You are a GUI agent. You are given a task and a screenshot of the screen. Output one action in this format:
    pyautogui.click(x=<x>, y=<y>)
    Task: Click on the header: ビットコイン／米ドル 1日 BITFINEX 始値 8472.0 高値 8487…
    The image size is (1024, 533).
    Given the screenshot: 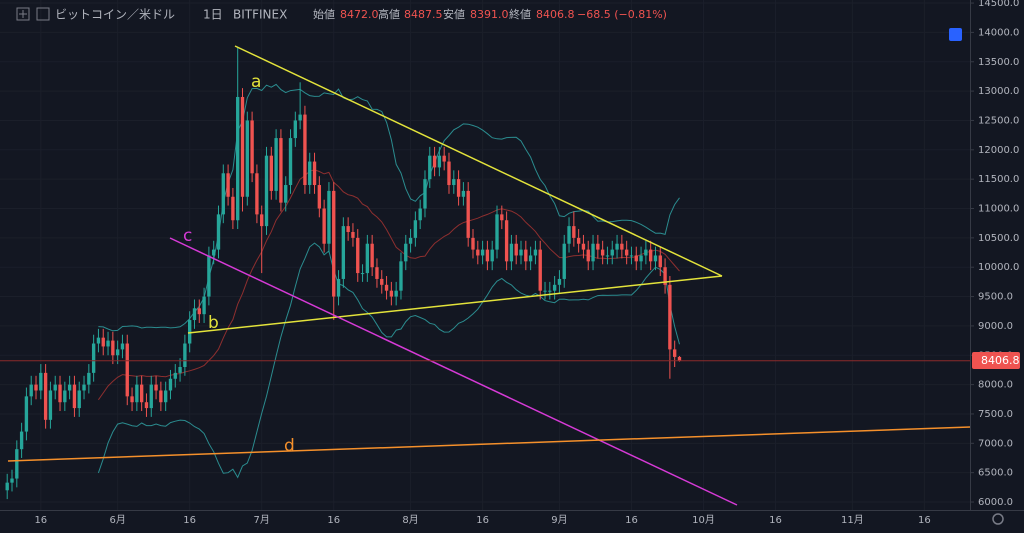 What is the action you would take?
    pyautogui.click(x=341, y=14)
    